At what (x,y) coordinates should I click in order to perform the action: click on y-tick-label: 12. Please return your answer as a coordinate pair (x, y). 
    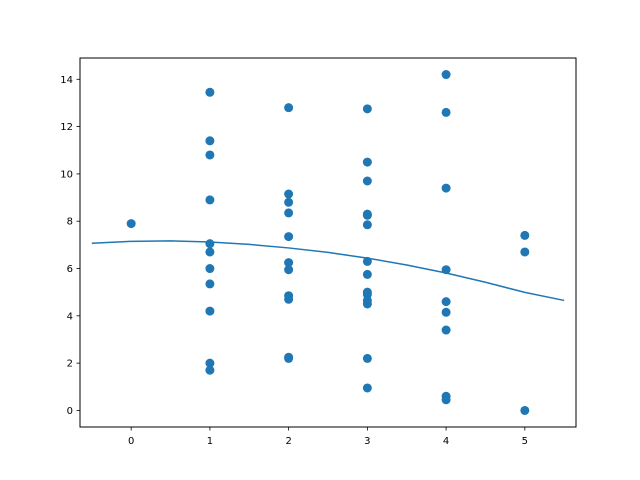
    Looking at the image, I should click on (66, 127).